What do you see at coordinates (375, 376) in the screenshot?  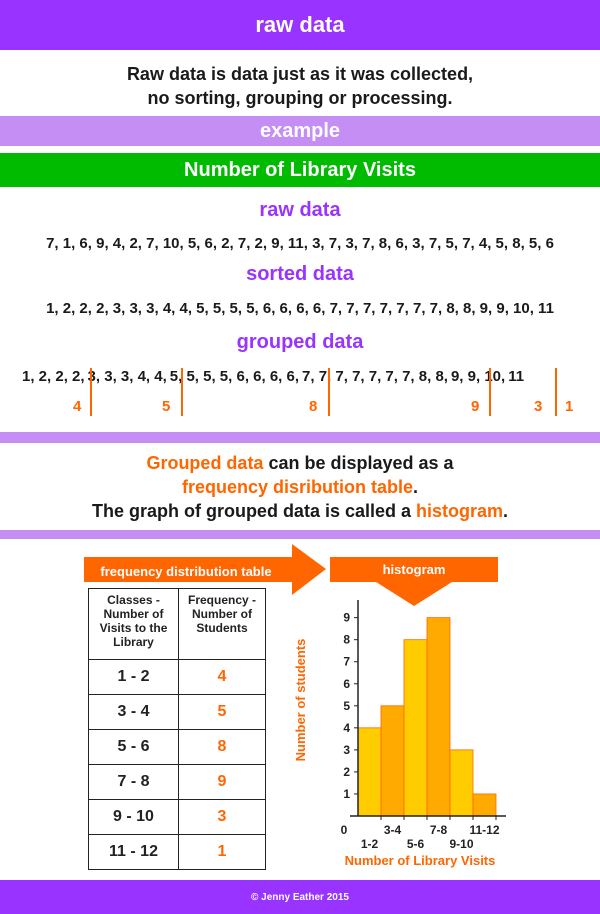 I see `group-segment: 7, 7, 7, 7, 7, 7, 7, 8, 8,` at bounding box center [375, 376].